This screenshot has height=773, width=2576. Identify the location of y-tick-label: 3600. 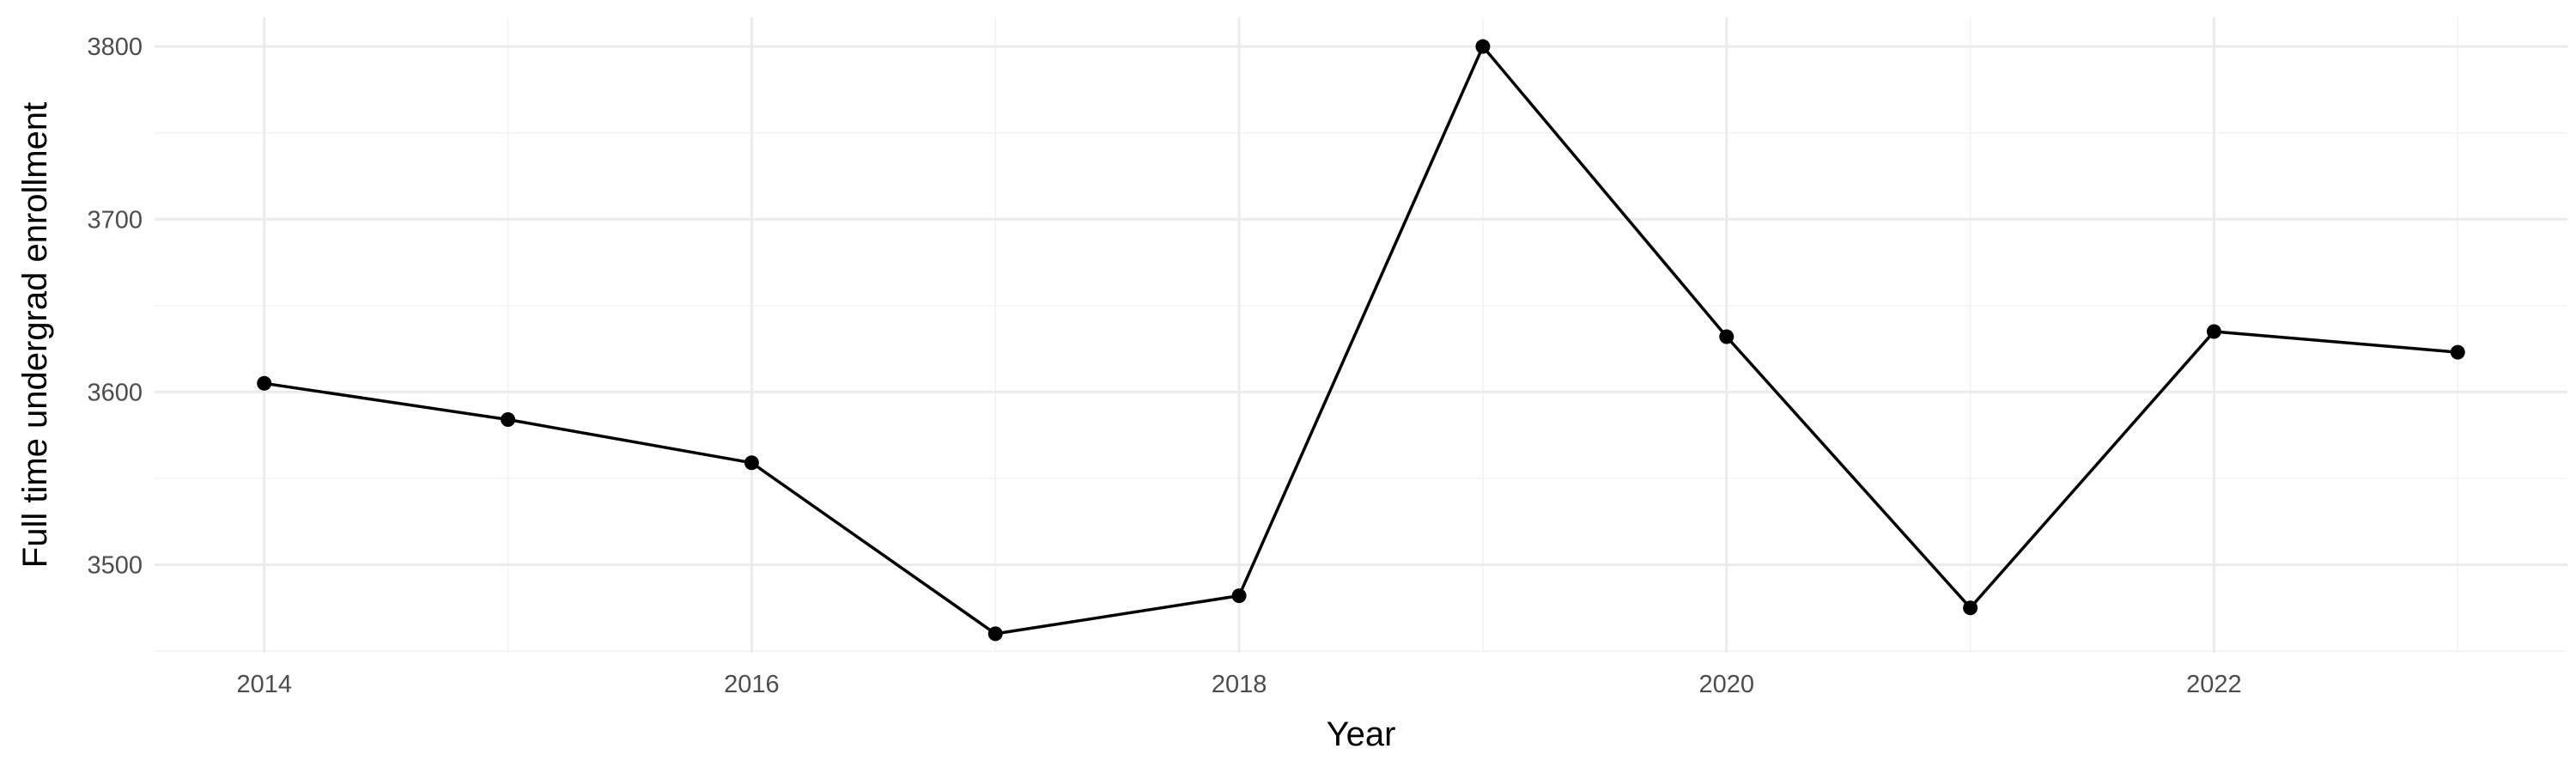
(115, 392).